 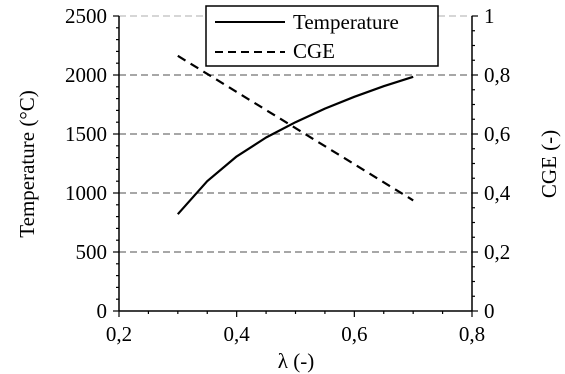 What do you see at coordinates (237, 334) in the screenshot?
I see `x-tick-label: 0,4` at bounding box center [237, 334].